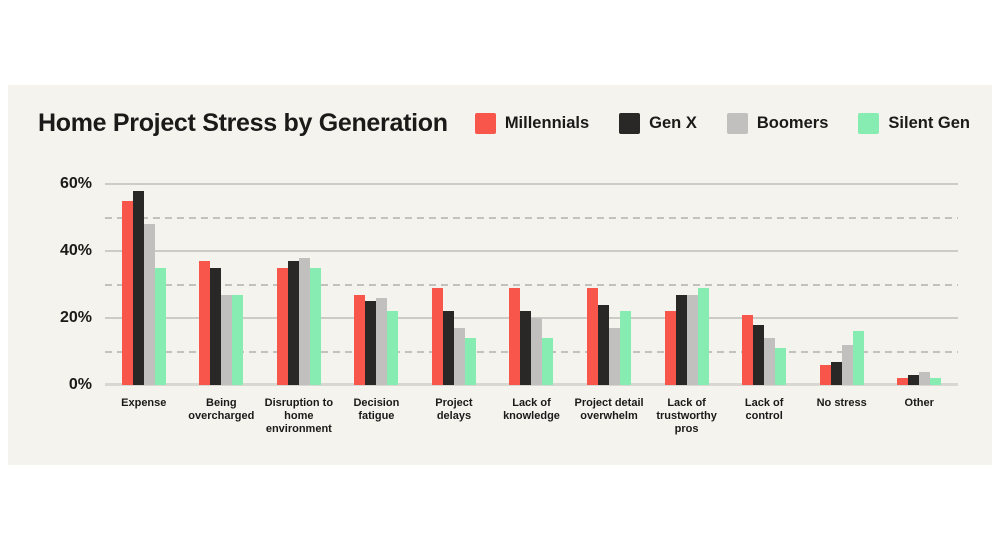  I want to click on legend-label: Silent Gen, so click(929, 122).